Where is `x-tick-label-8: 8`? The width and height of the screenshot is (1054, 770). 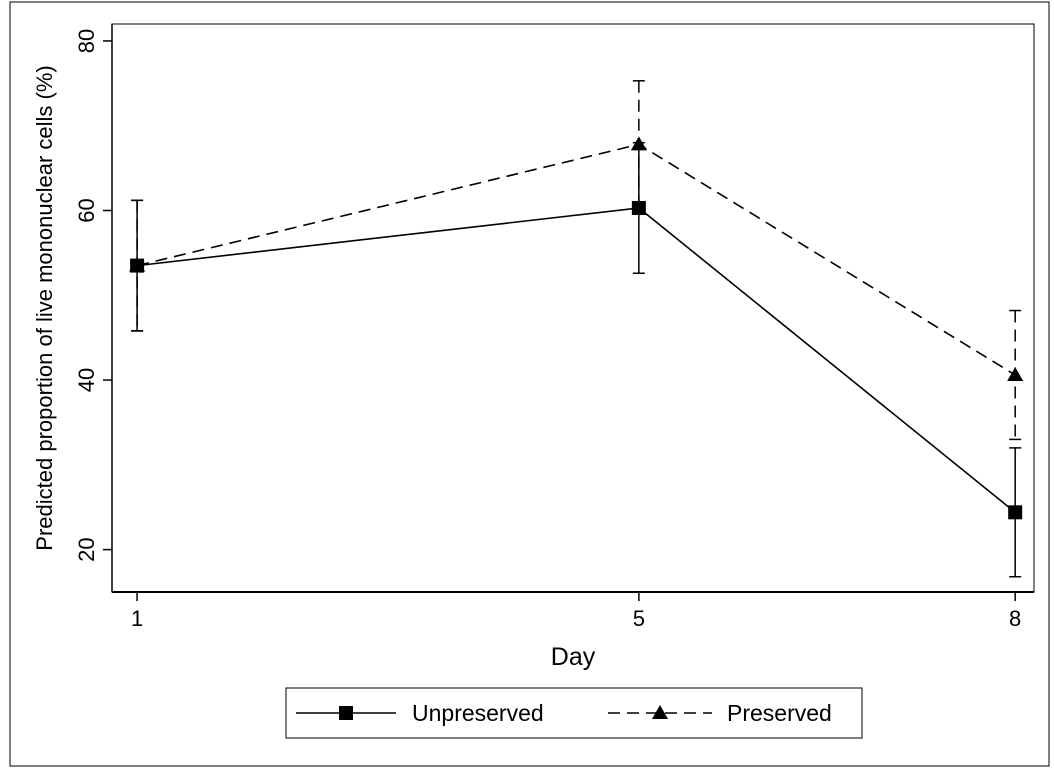
x-tick-label-8: 8 is located at coordinates (1015, 618).